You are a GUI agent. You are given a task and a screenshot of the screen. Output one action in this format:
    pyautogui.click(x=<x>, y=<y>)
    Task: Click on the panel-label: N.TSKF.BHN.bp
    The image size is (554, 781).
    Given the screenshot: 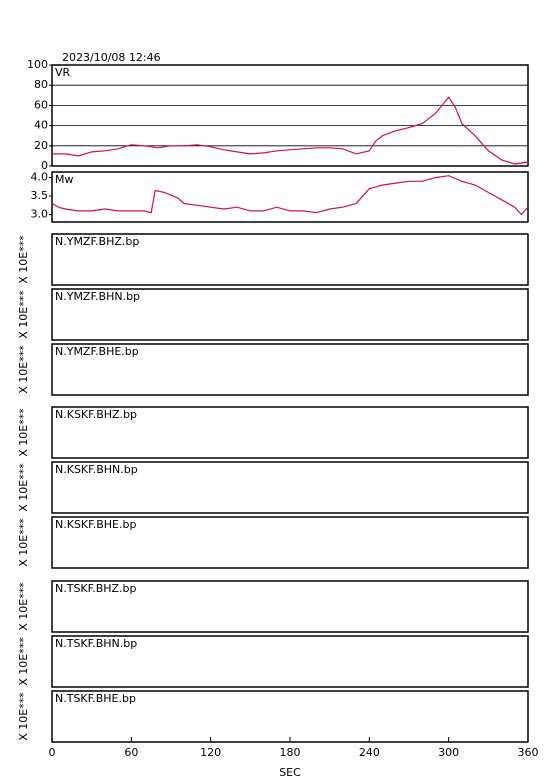 What is the action you would take?
    pyautogui.click(x=96, y=643)
    